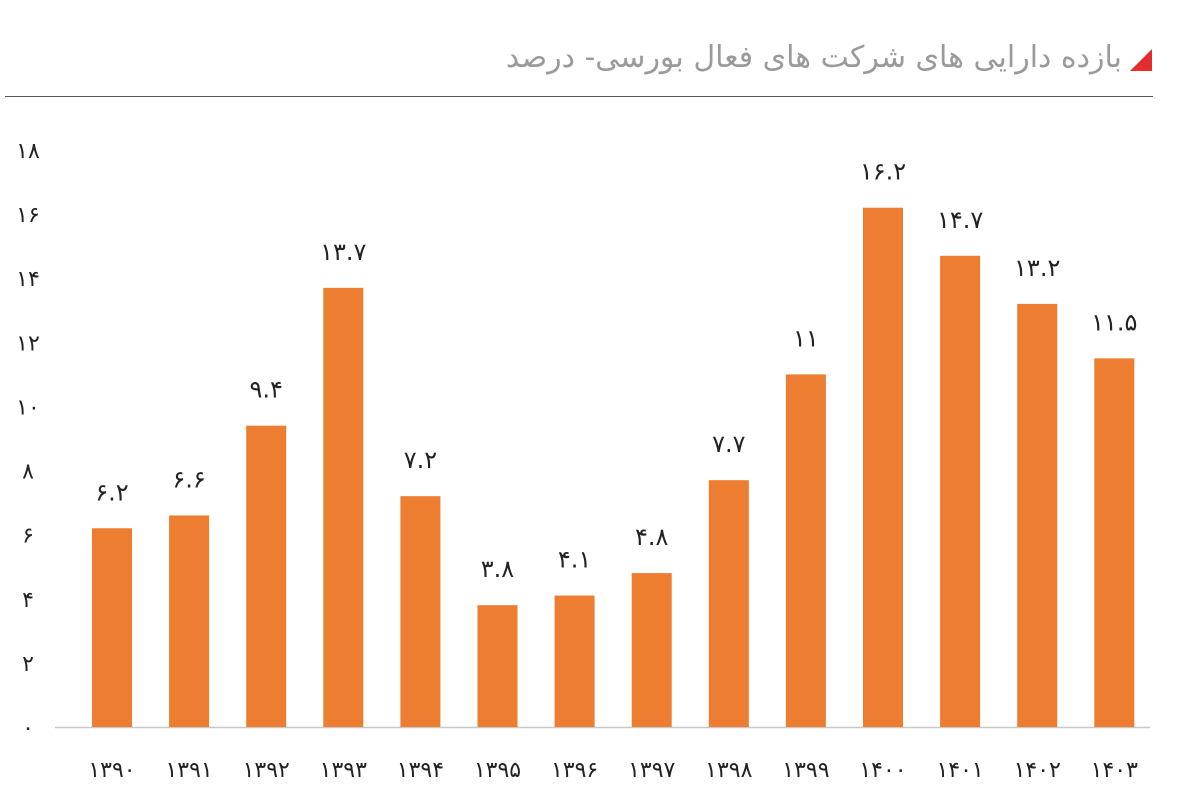 The height and width of the screenshot is (800, 1200). What do you see at coordinates (28, 728) in the screenshot?
I see `y-tick-label: ۰` at bounding box center [28, 728].